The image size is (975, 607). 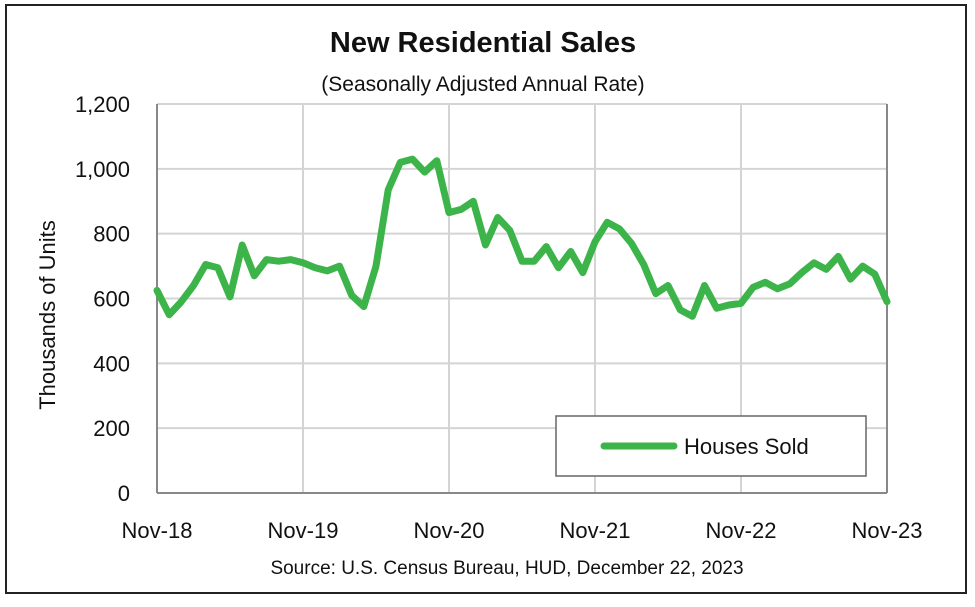 I want to click on y-tick-label: 1,000, so click(x=102, y=169).